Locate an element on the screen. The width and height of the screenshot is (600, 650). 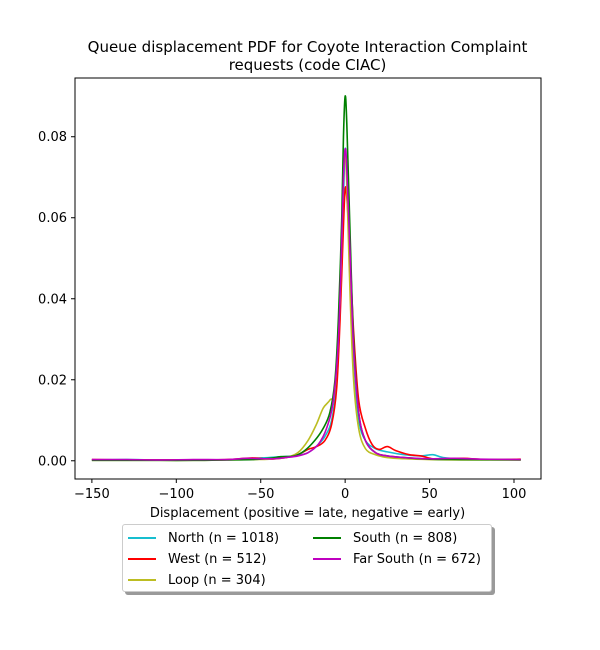
y-tick-label: 0.02 is located at coordinates (52, 380).